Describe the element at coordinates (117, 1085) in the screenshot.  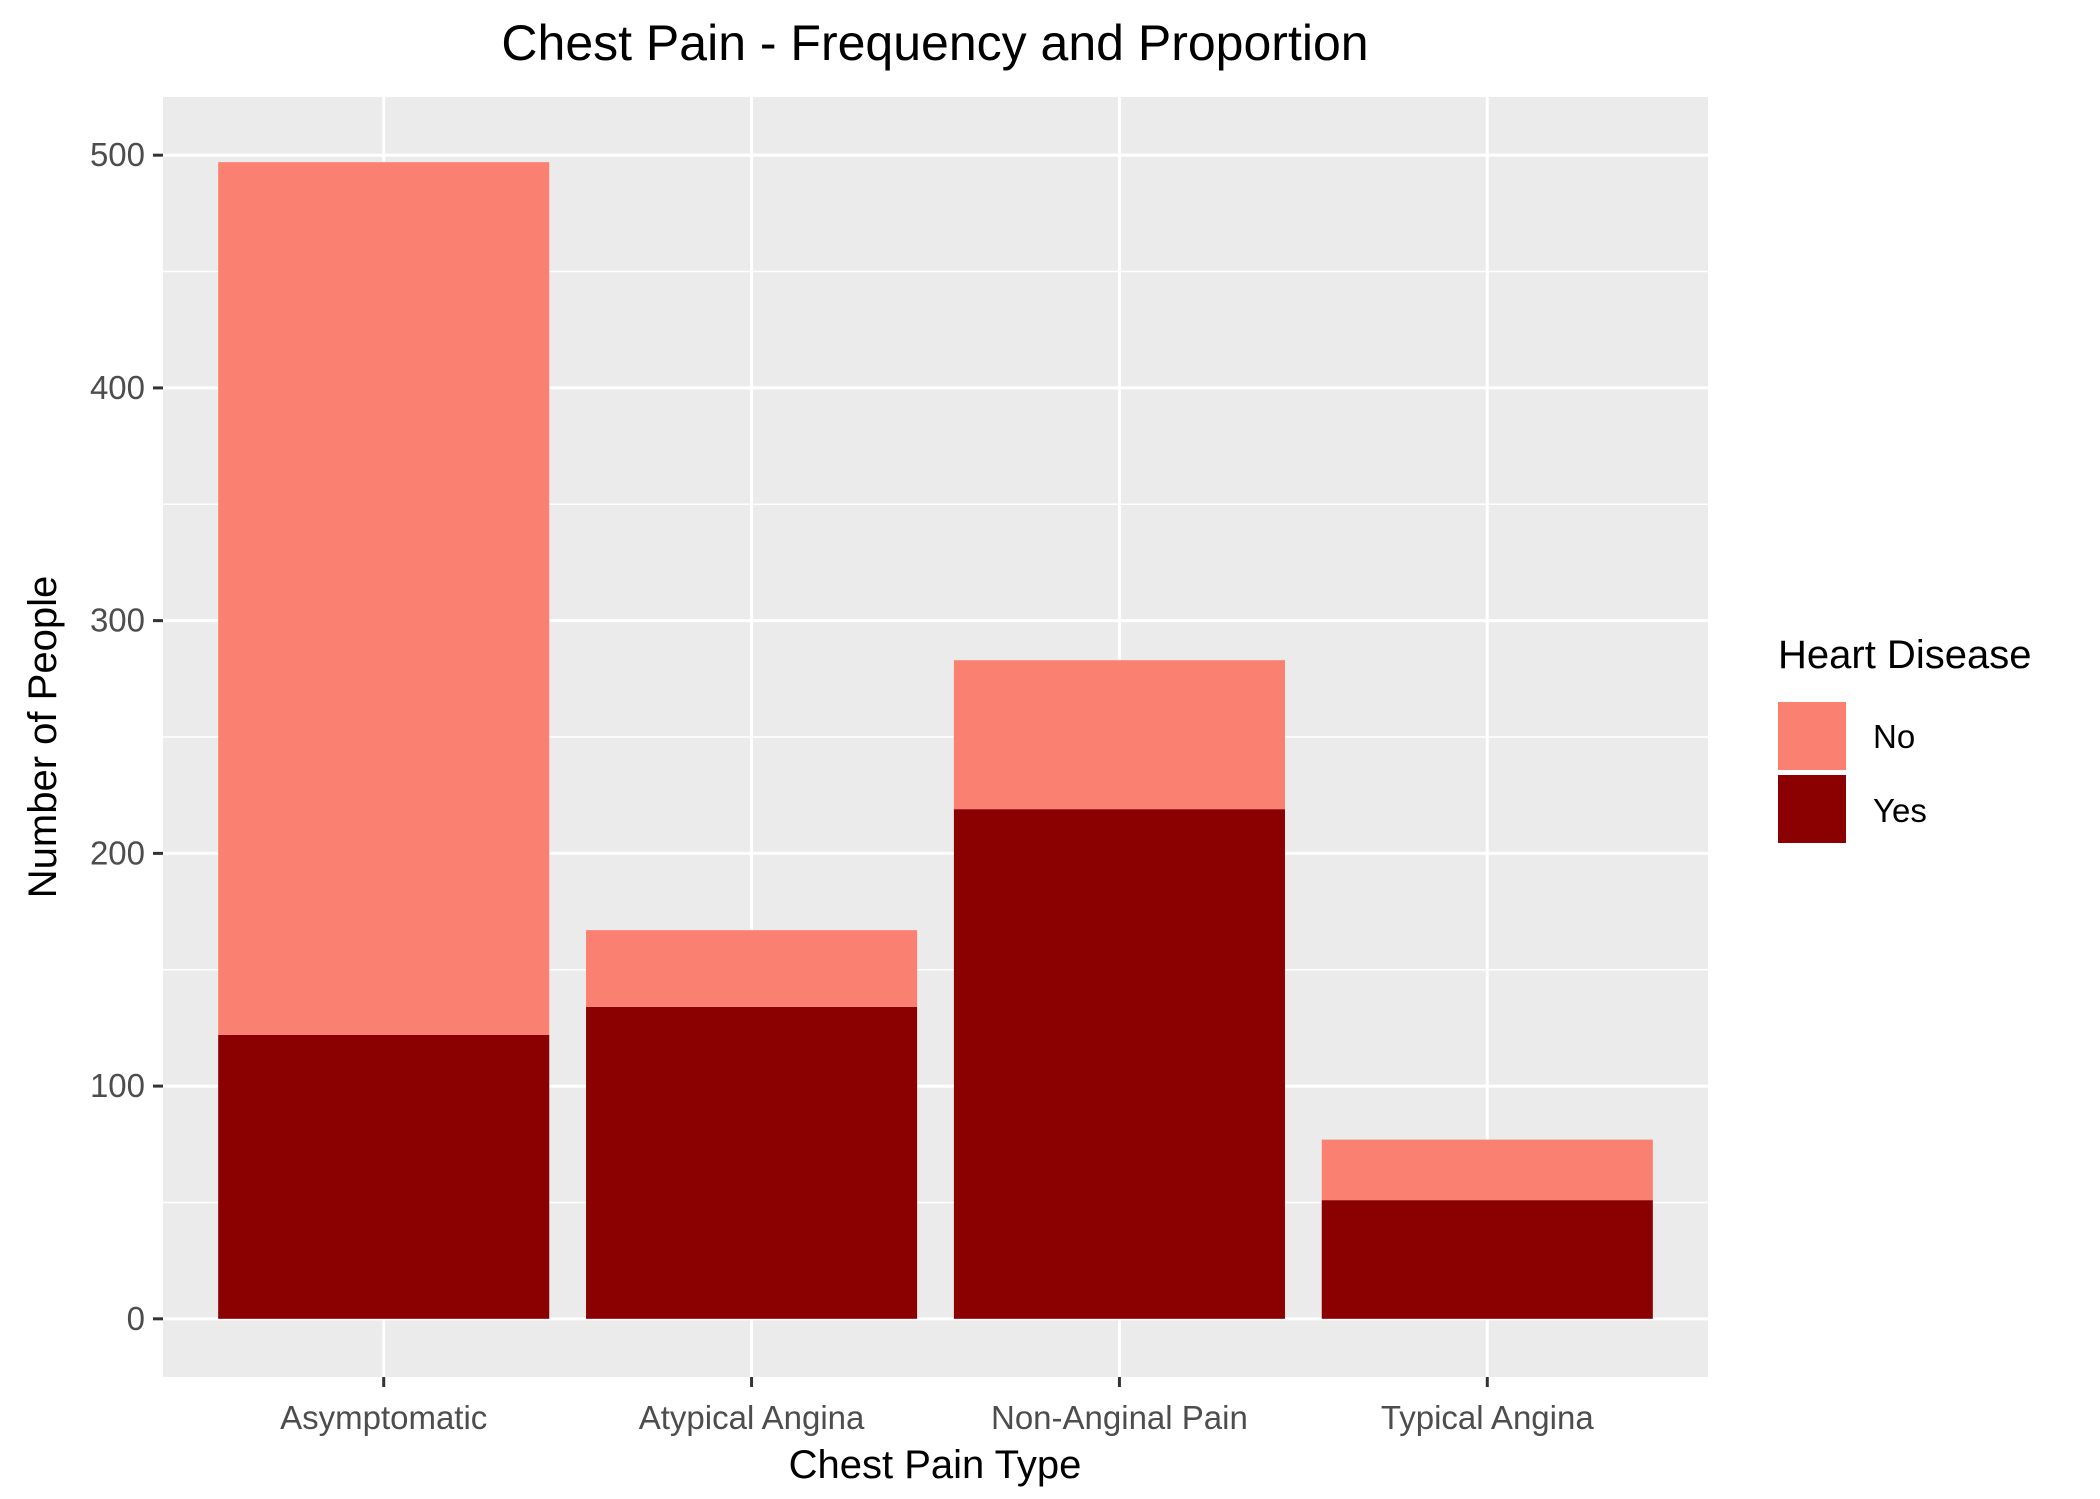
I see `y-tick-label: 100` at that location.